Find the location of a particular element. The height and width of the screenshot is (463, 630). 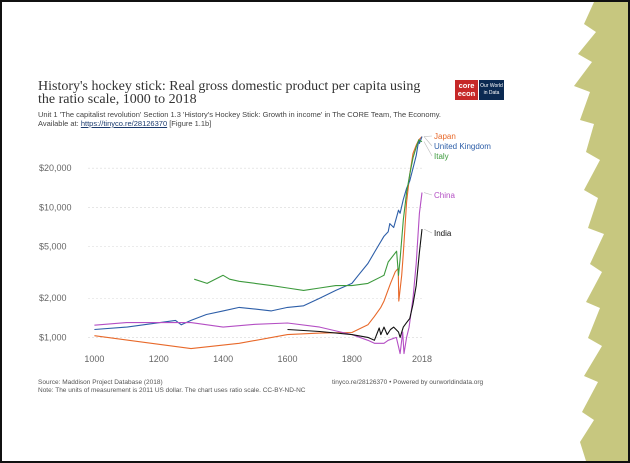

end-label-china: China is located at coordinates (444, 195).